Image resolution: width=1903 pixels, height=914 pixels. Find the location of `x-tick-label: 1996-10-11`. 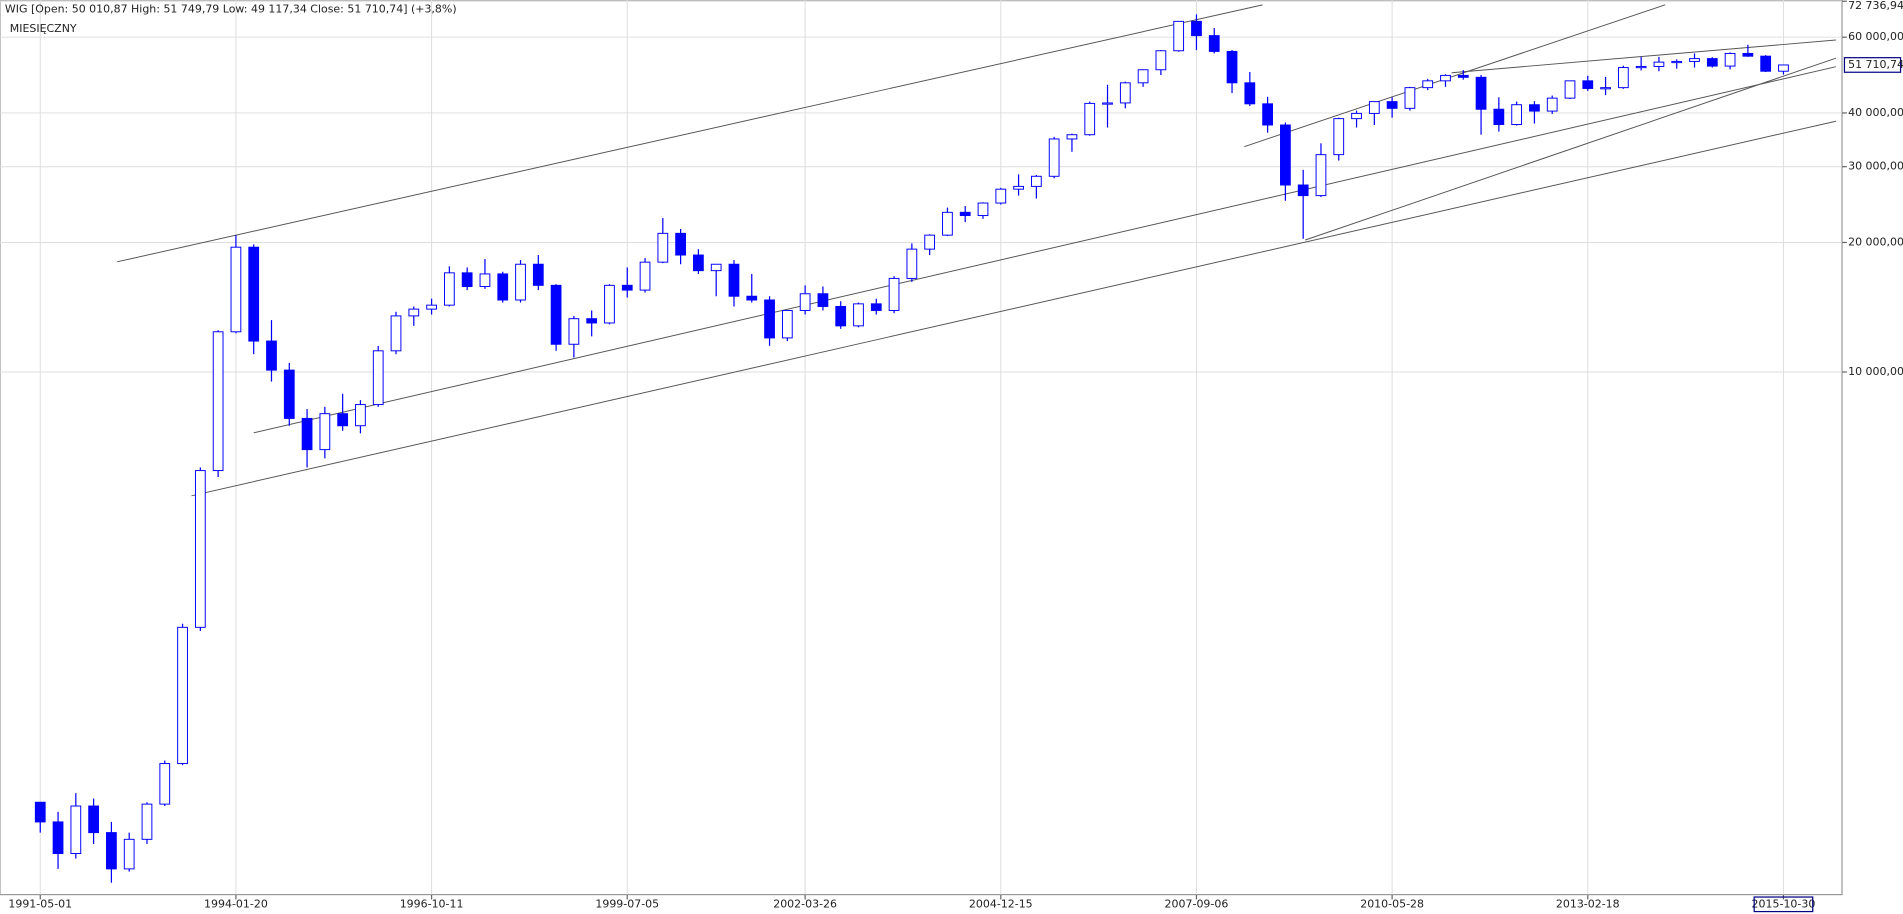

x-tick-label: 1996-10-11 is located at coordinates (432, 903).